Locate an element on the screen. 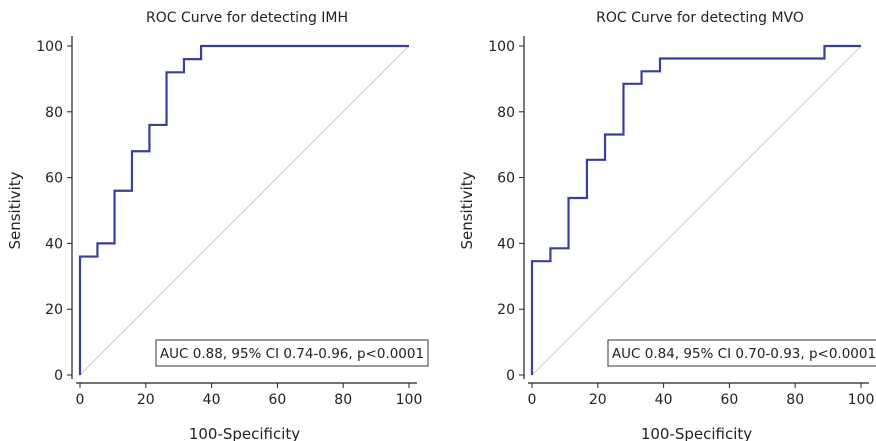 The width and height of the screenshot is (876, 441). auc-annotation-text: AUC 0.84, 95% CI 0.70-0.93, p<0.0001 is located at coordinates (744, 354).